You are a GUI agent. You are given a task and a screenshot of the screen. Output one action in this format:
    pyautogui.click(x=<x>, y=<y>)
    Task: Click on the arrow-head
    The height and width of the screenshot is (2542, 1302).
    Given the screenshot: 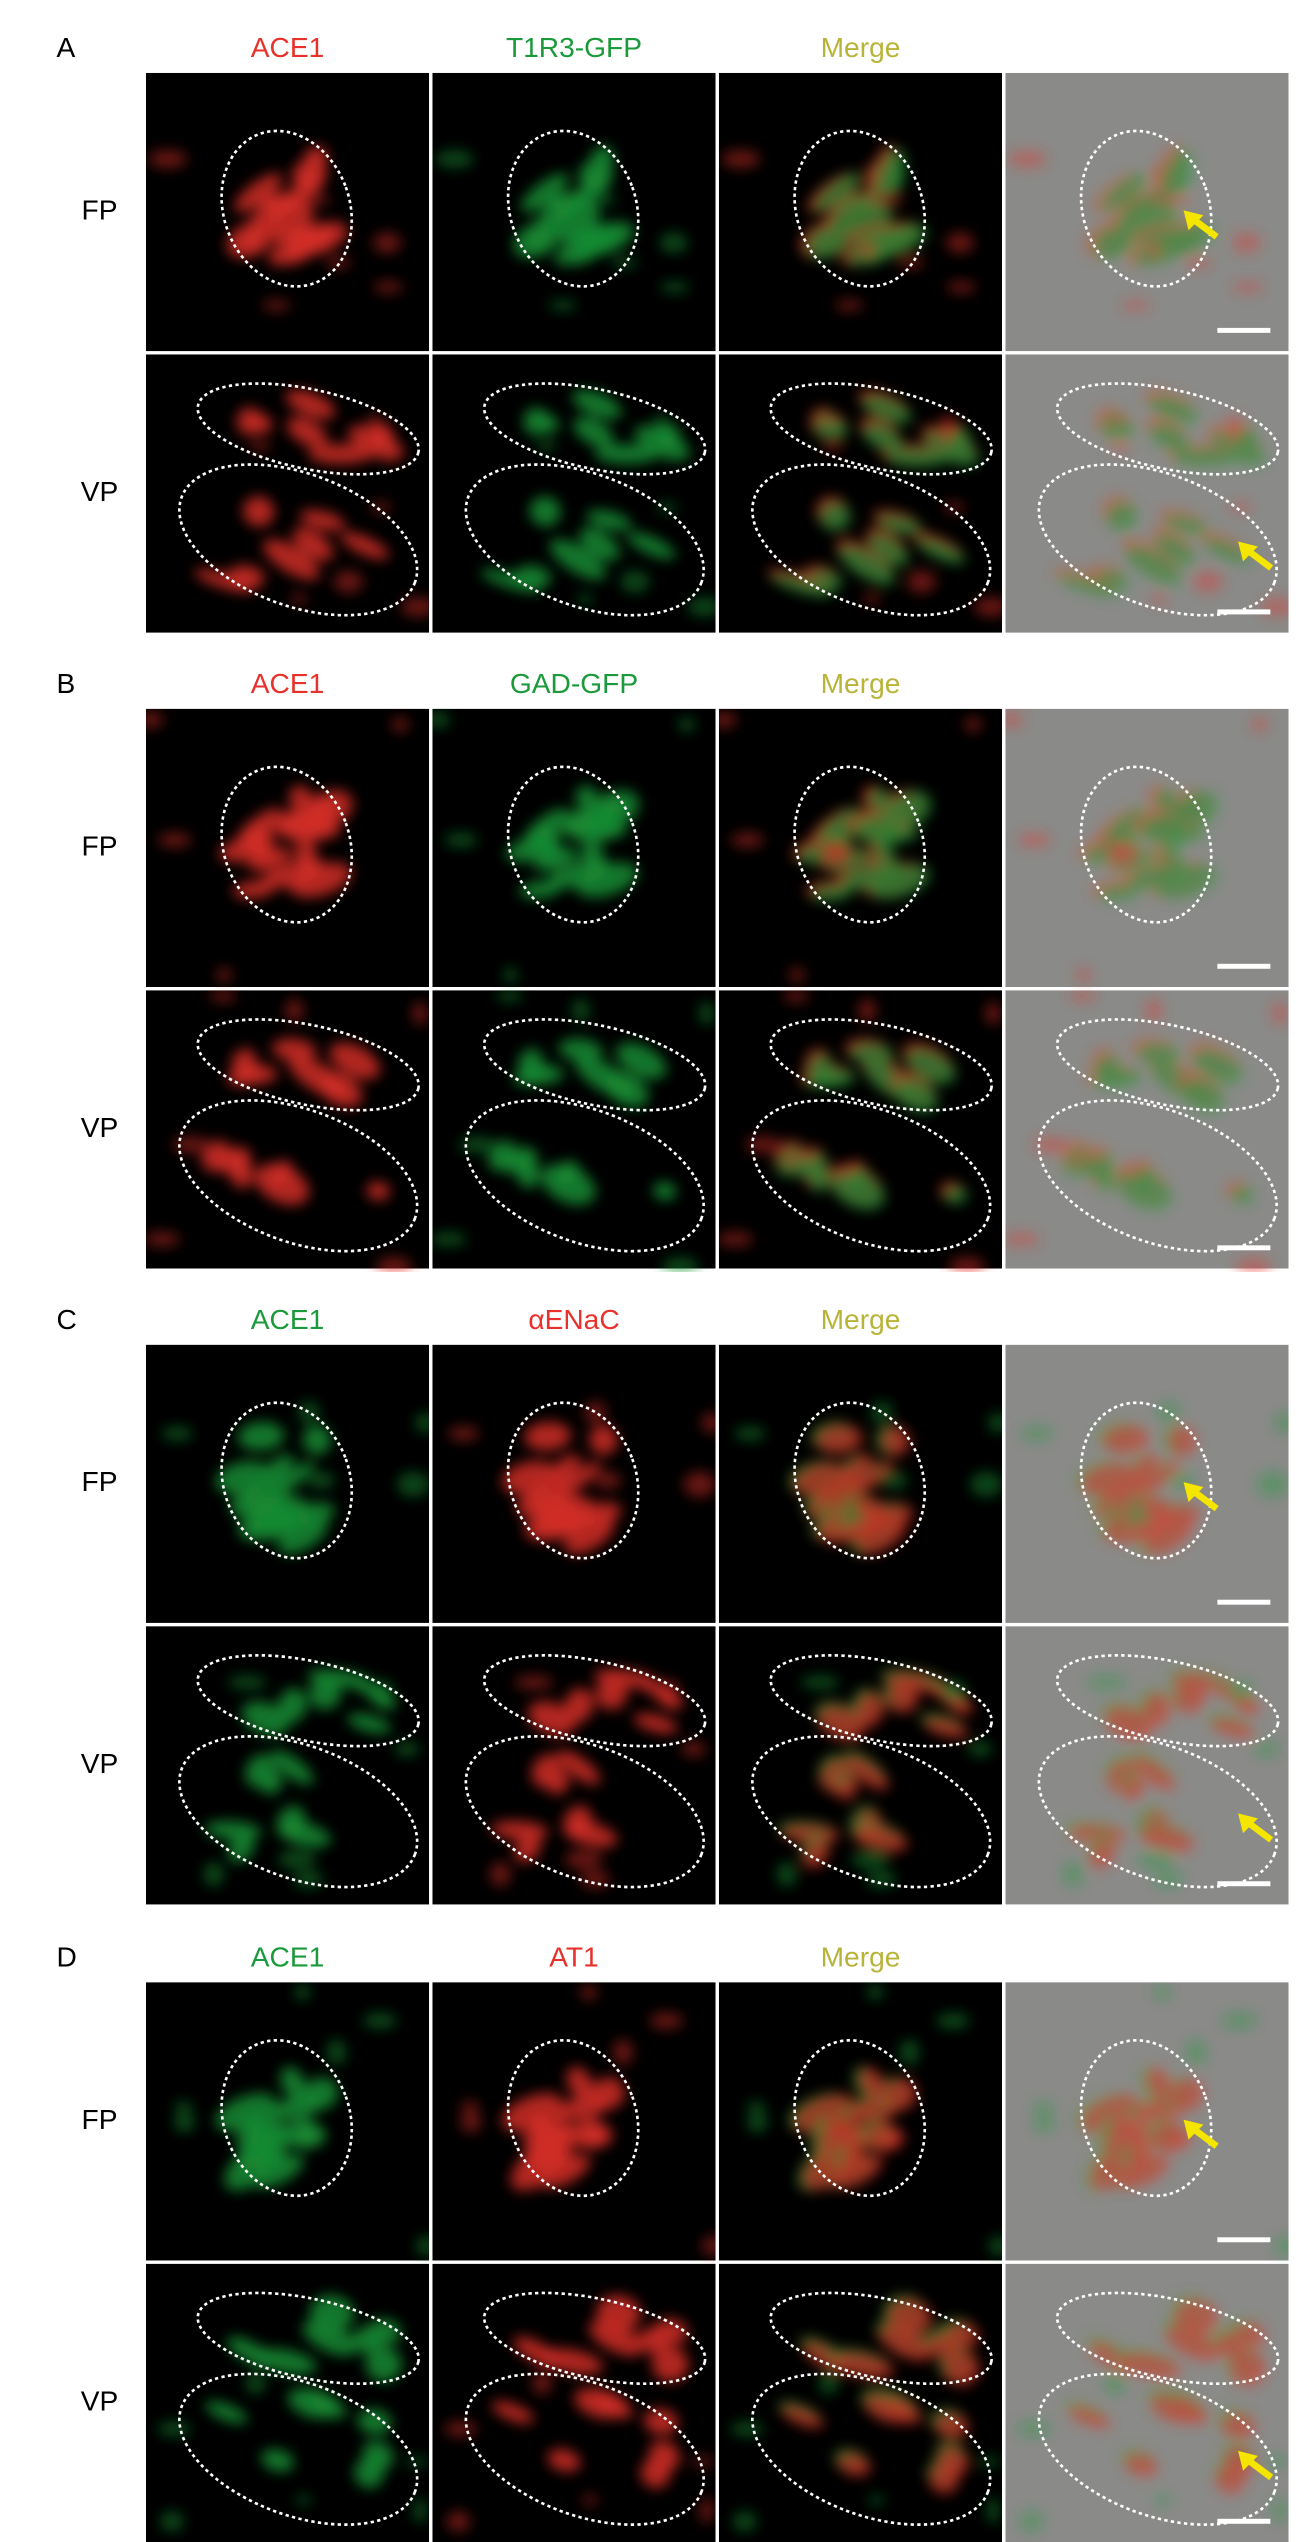 What is the action you would take?
    pyautogui.click(x=1193, y=2129)
    